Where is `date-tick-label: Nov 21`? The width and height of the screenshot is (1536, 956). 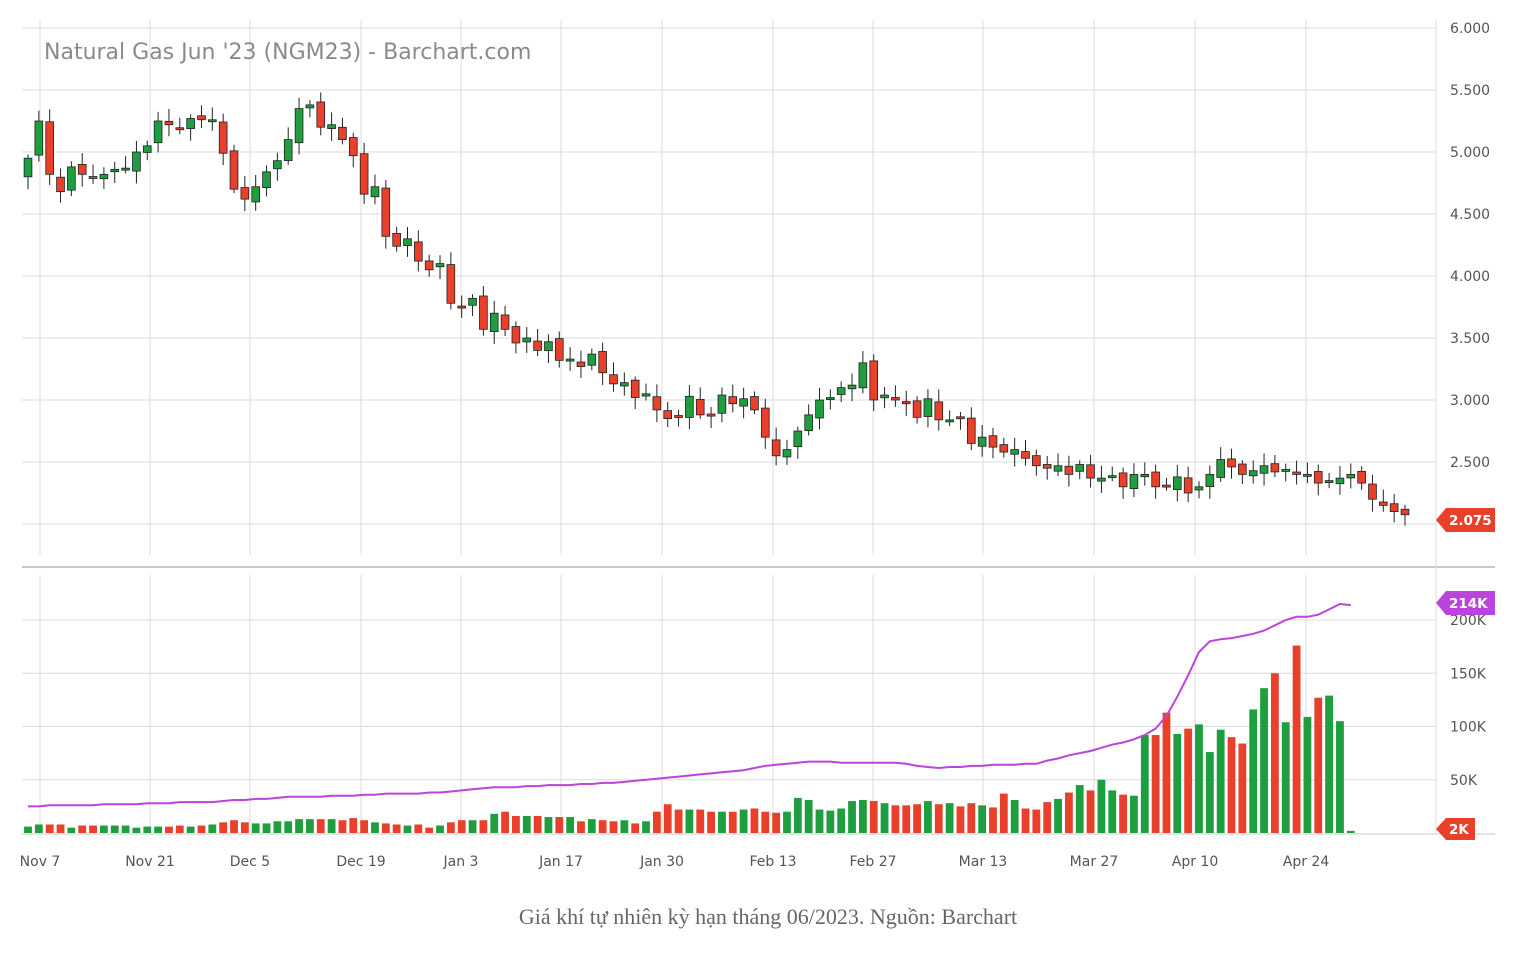
date-tick-label: Nov 21 is located at coordinates (150, 862).